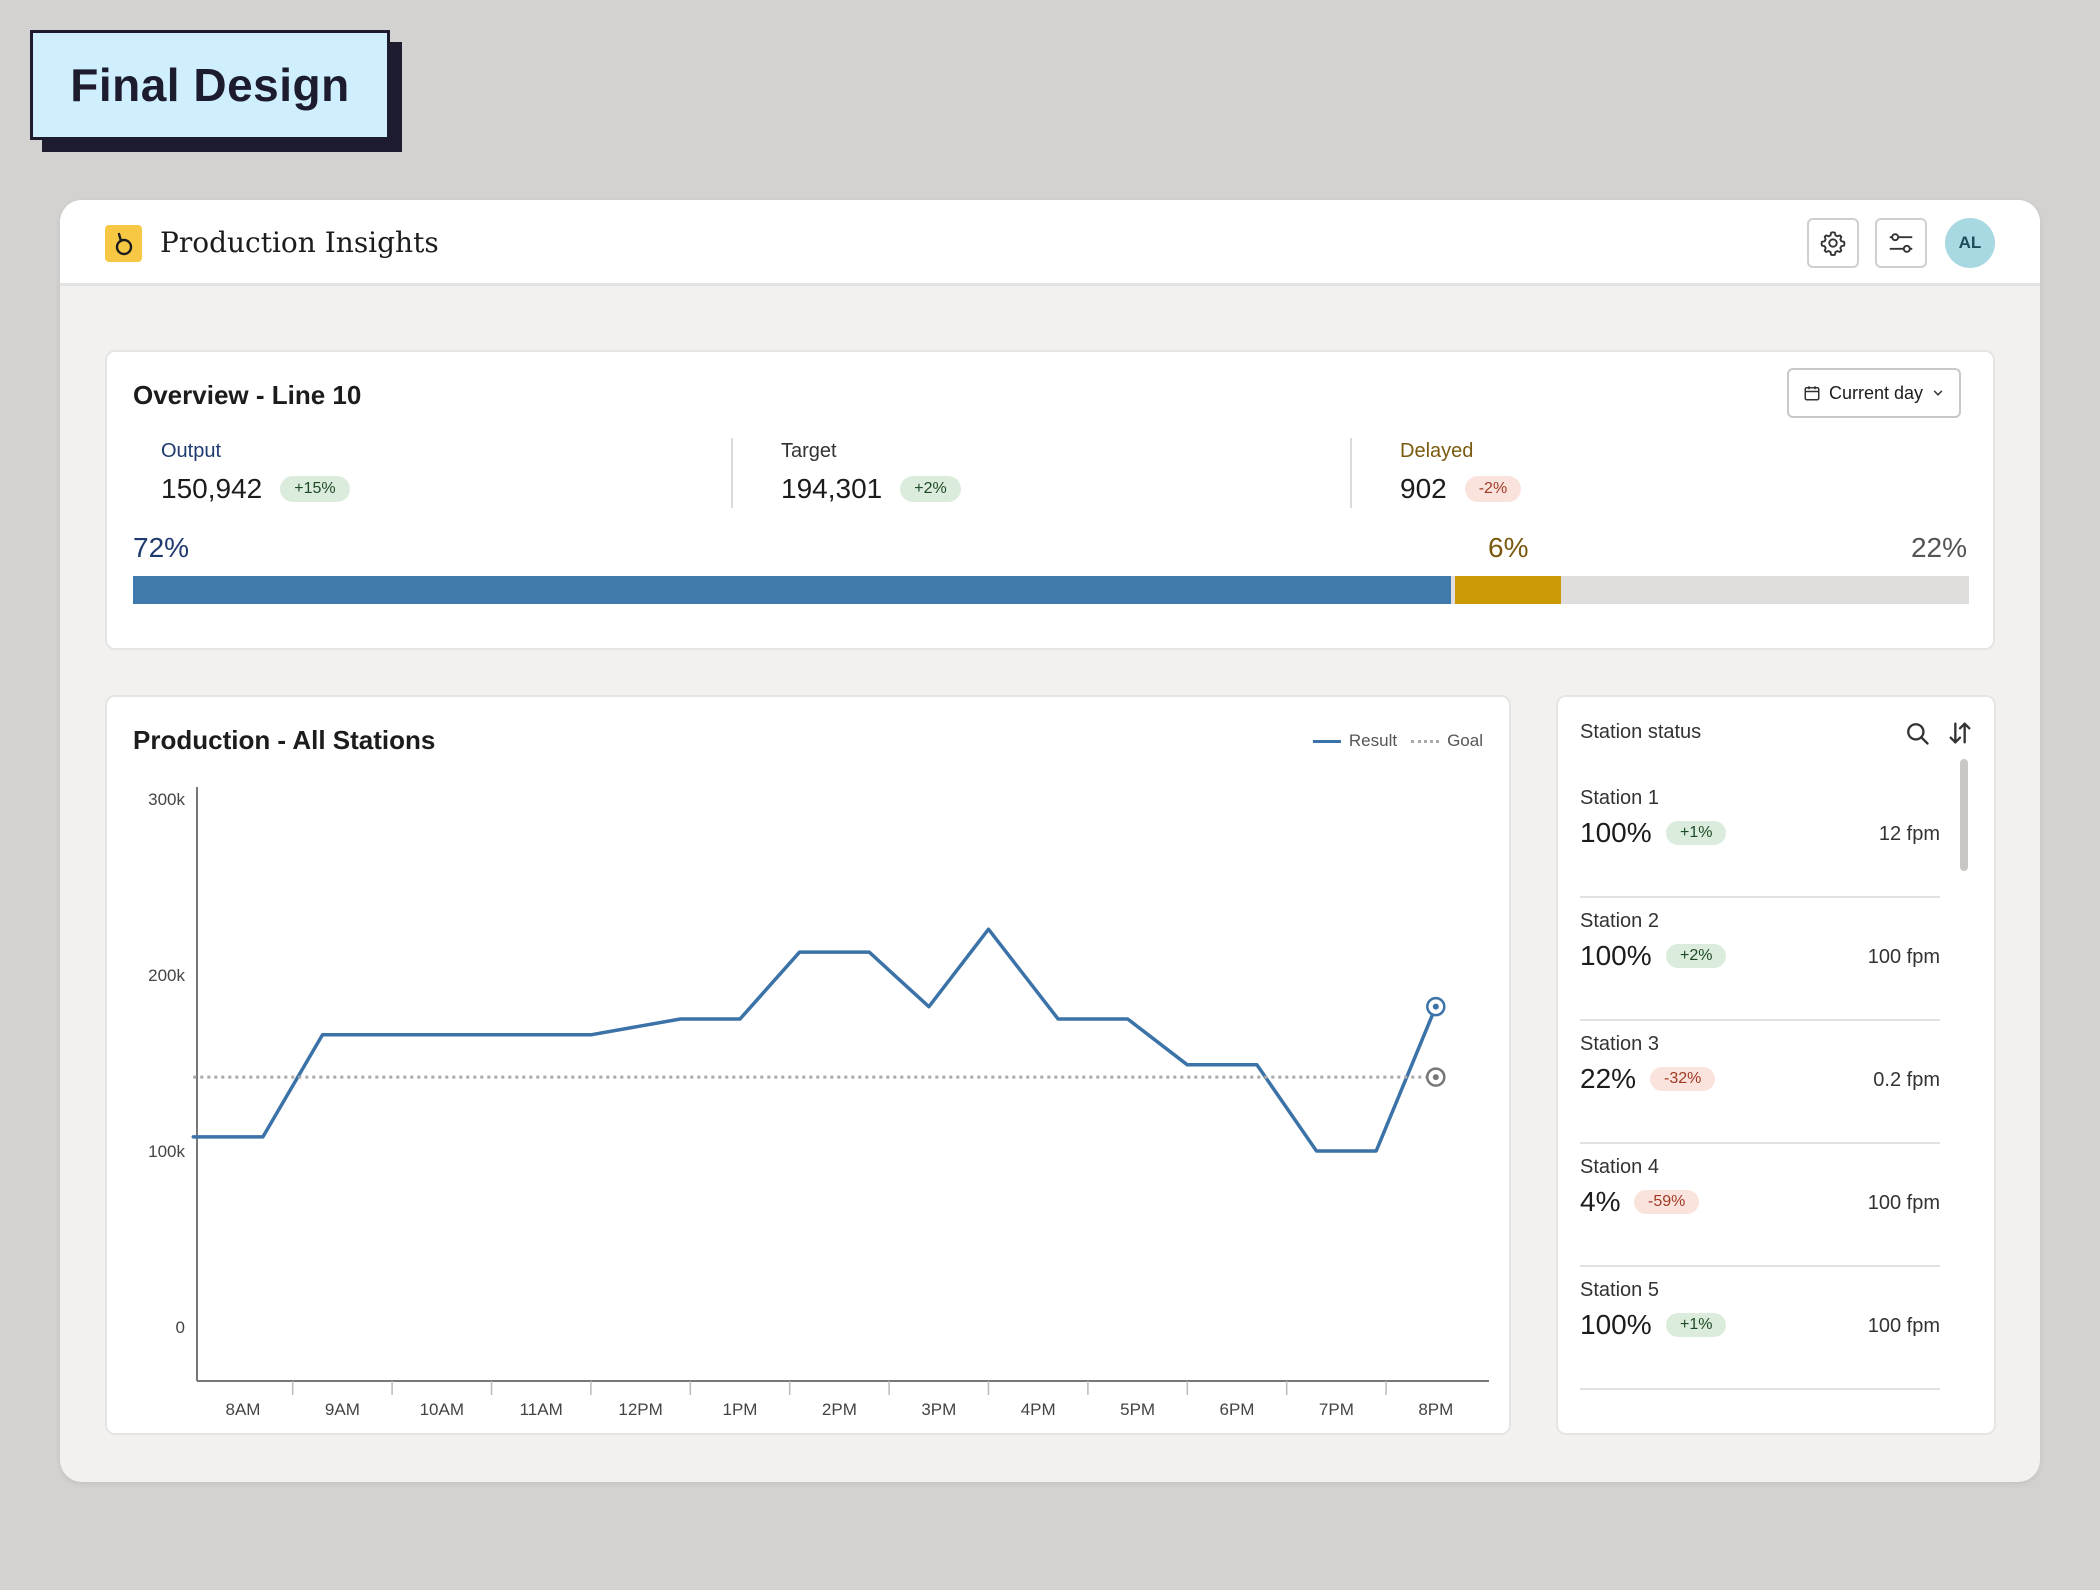 This screenshot has height=1590, width=2100. I want to click on y-tick-label: 0, so click(180, 1327).